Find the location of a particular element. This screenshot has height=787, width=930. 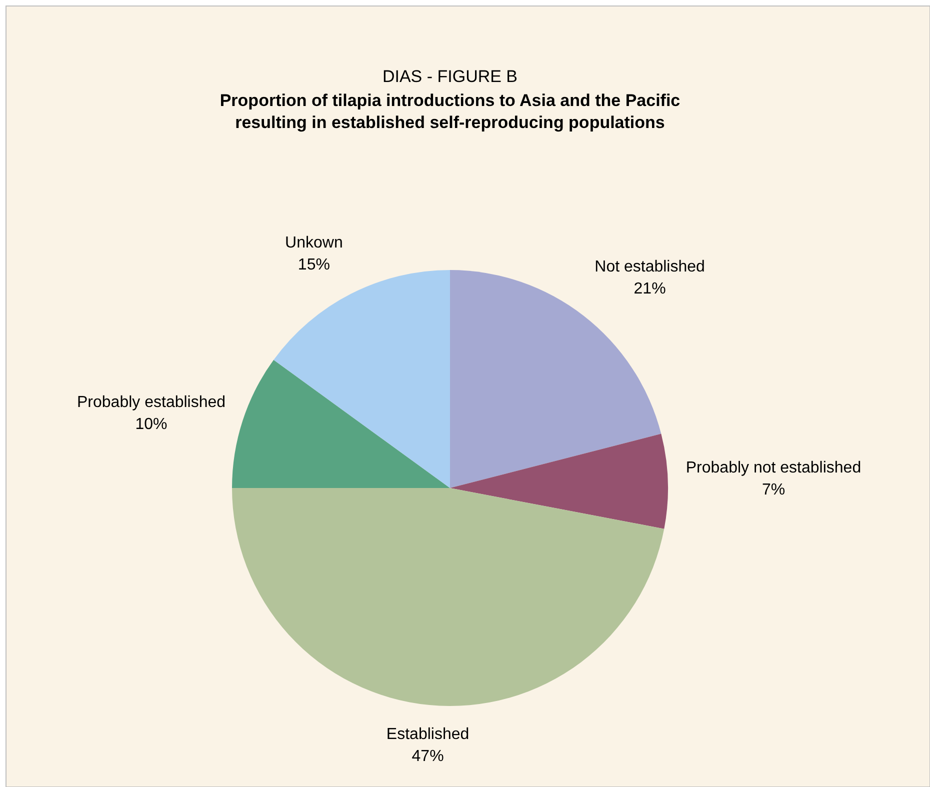

slice-label: Established is located at coordinates (428, 734).